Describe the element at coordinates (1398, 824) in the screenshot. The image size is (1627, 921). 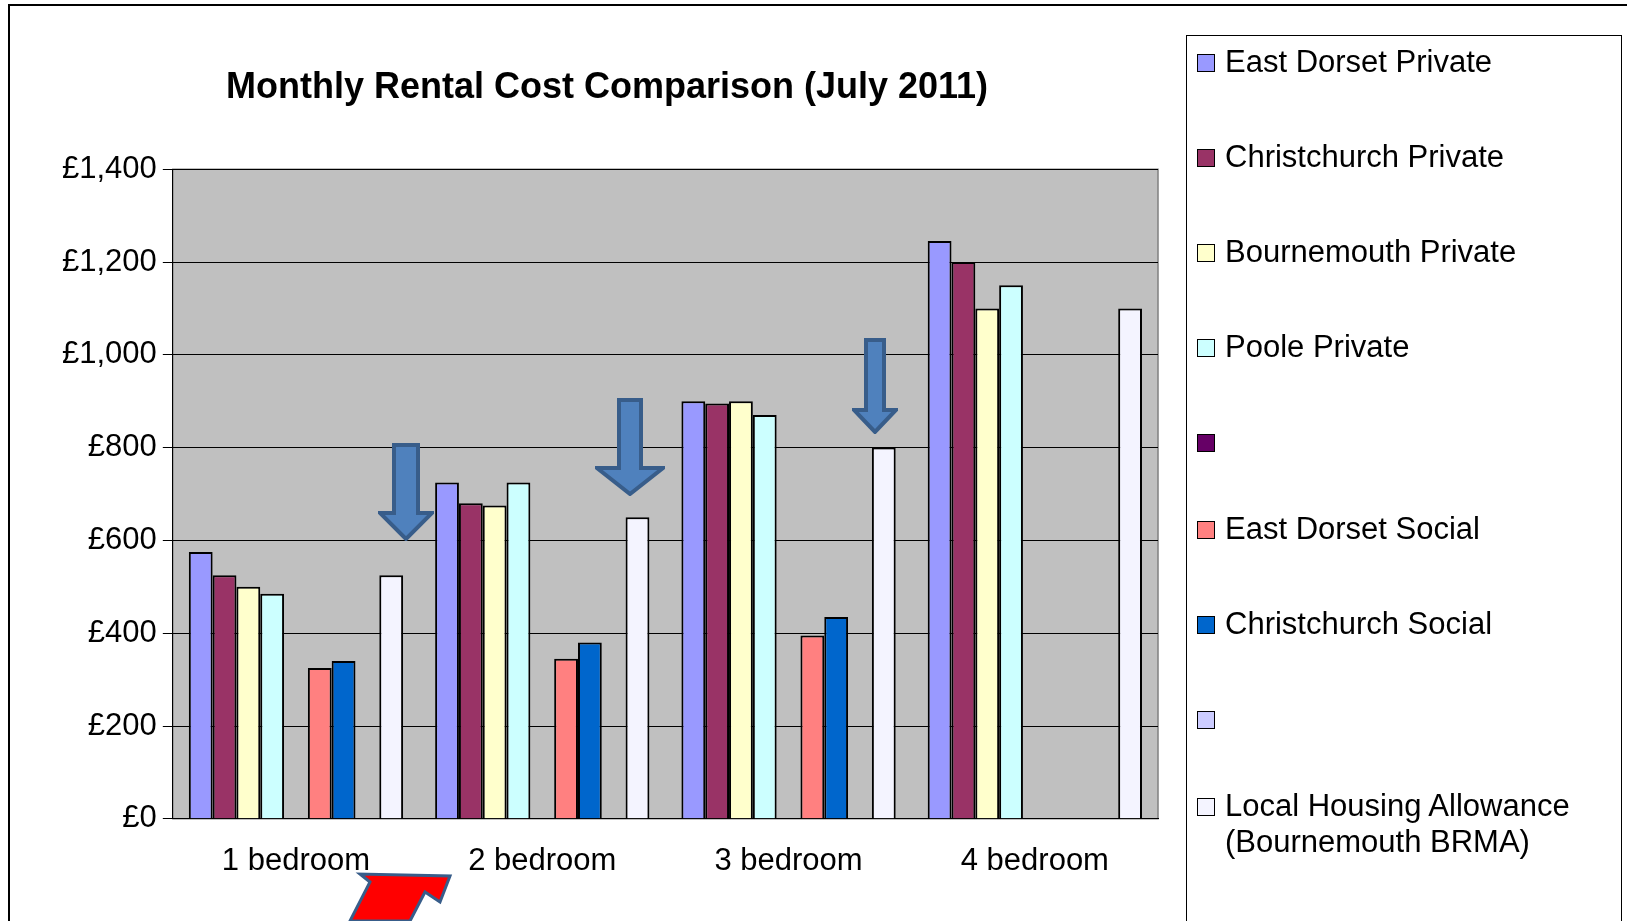
I see `legend-label: Local Housing Allowance (Bournemouth BRMA)` at that location.